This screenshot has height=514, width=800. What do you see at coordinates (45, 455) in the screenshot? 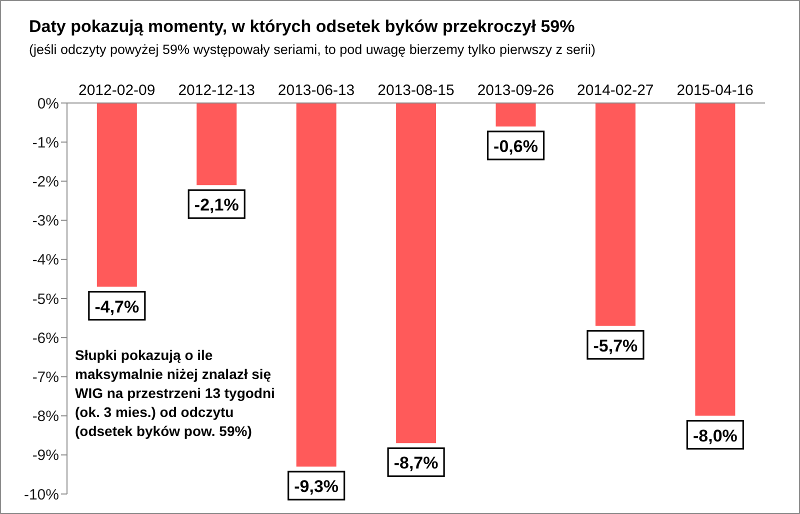
I see `y-tick-label: -9%` at bounding box center [45, 455].